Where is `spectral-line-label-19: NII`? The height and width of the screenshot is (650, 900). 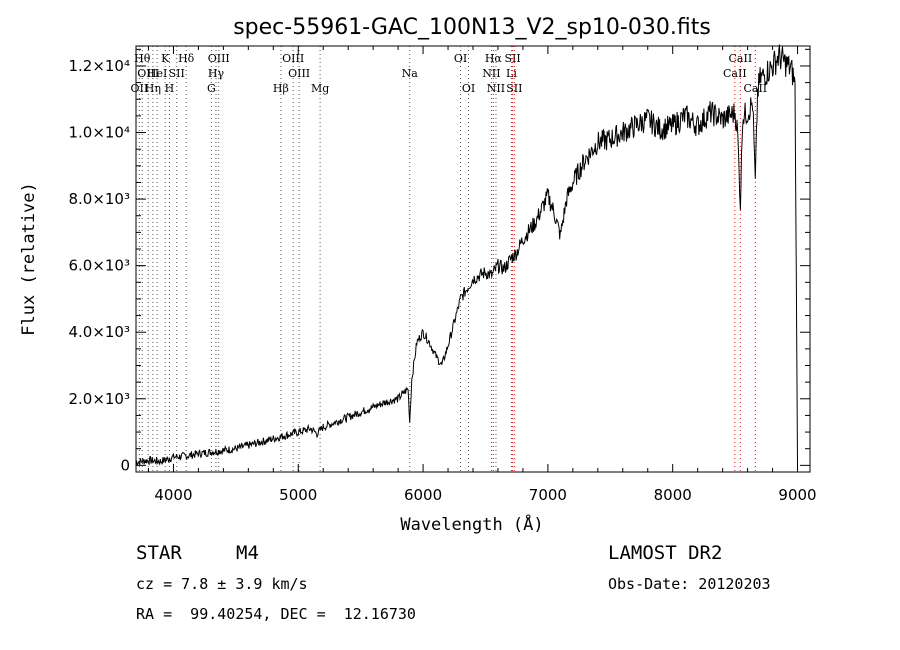
spectral-line-label-19: NII is located at coordinates (491, 73).